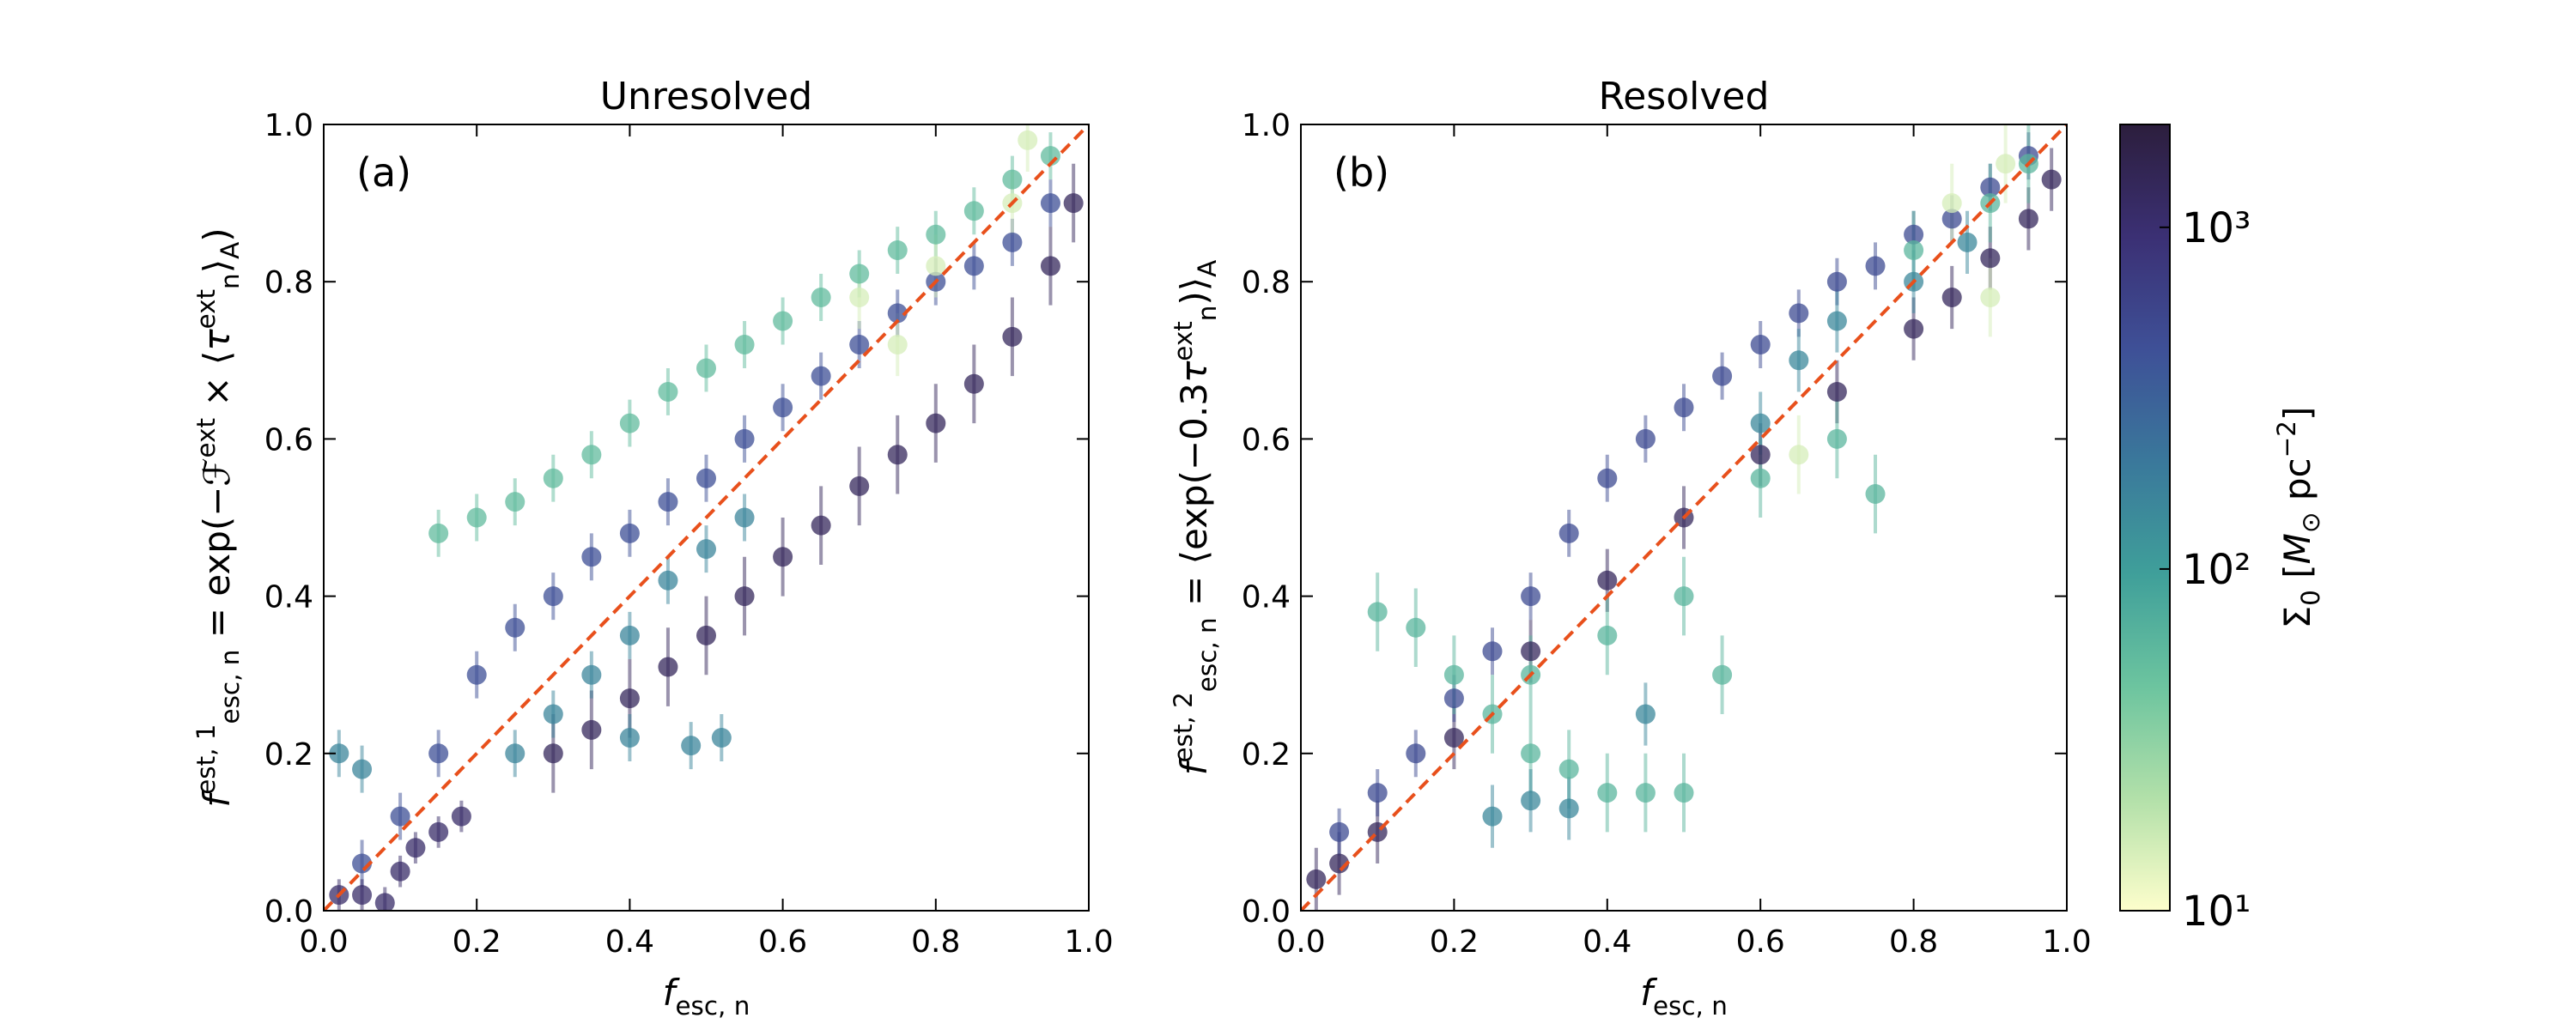 The width and height of the screenshot is (2576, 1030). Describe the element at coordinates (1184, 727) in the screenshot. I see `label-run: est, 2` at that location.